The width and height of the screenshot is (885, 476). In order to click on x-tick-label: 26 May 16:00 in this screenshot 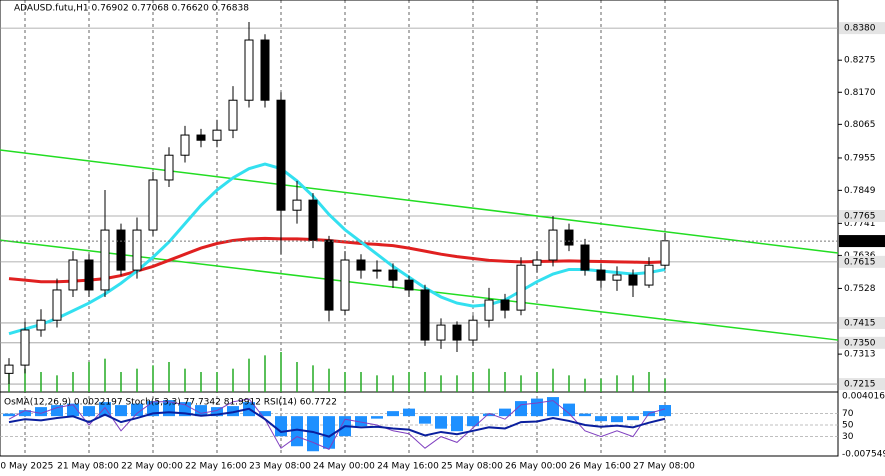, I will do `click(600, 467)`.